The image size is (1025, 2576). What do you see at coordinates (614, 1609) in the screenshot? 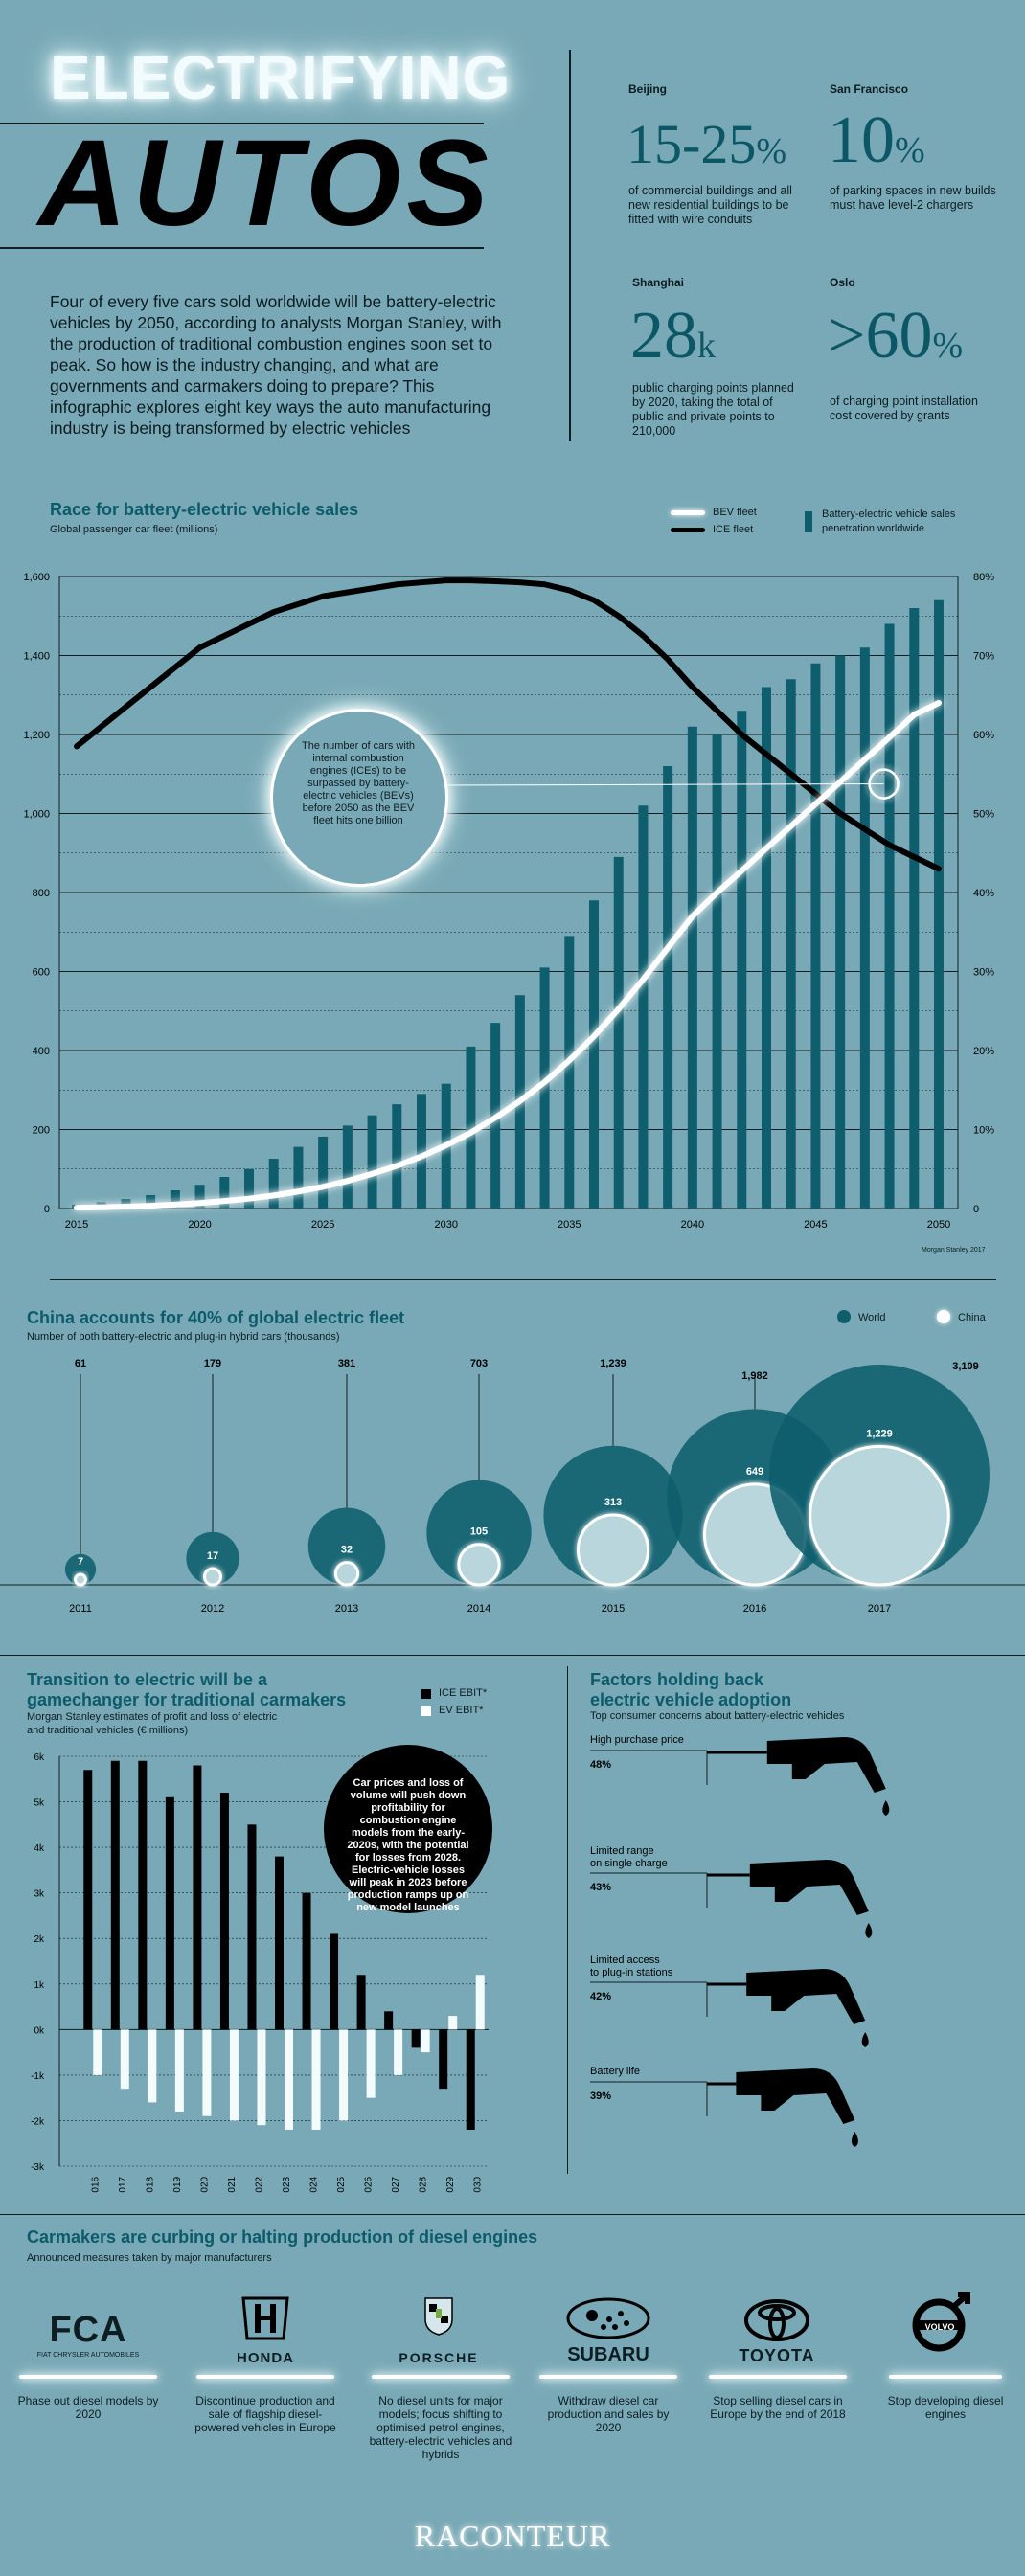
I see `year-label: 2015` at bounding box center [614, 1609].